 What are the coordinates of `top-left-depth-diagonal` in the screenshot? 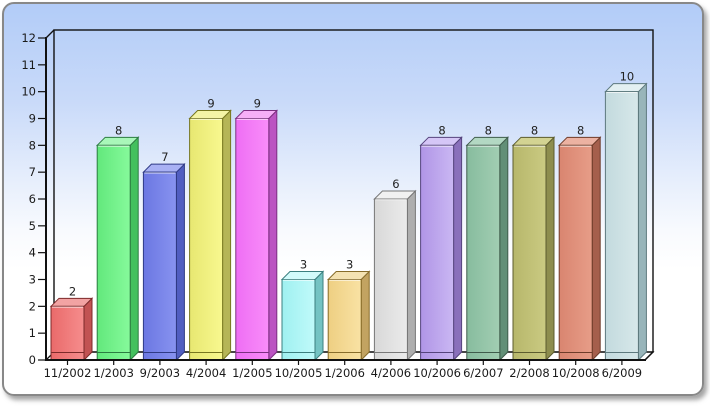 It's located at (50, 34).